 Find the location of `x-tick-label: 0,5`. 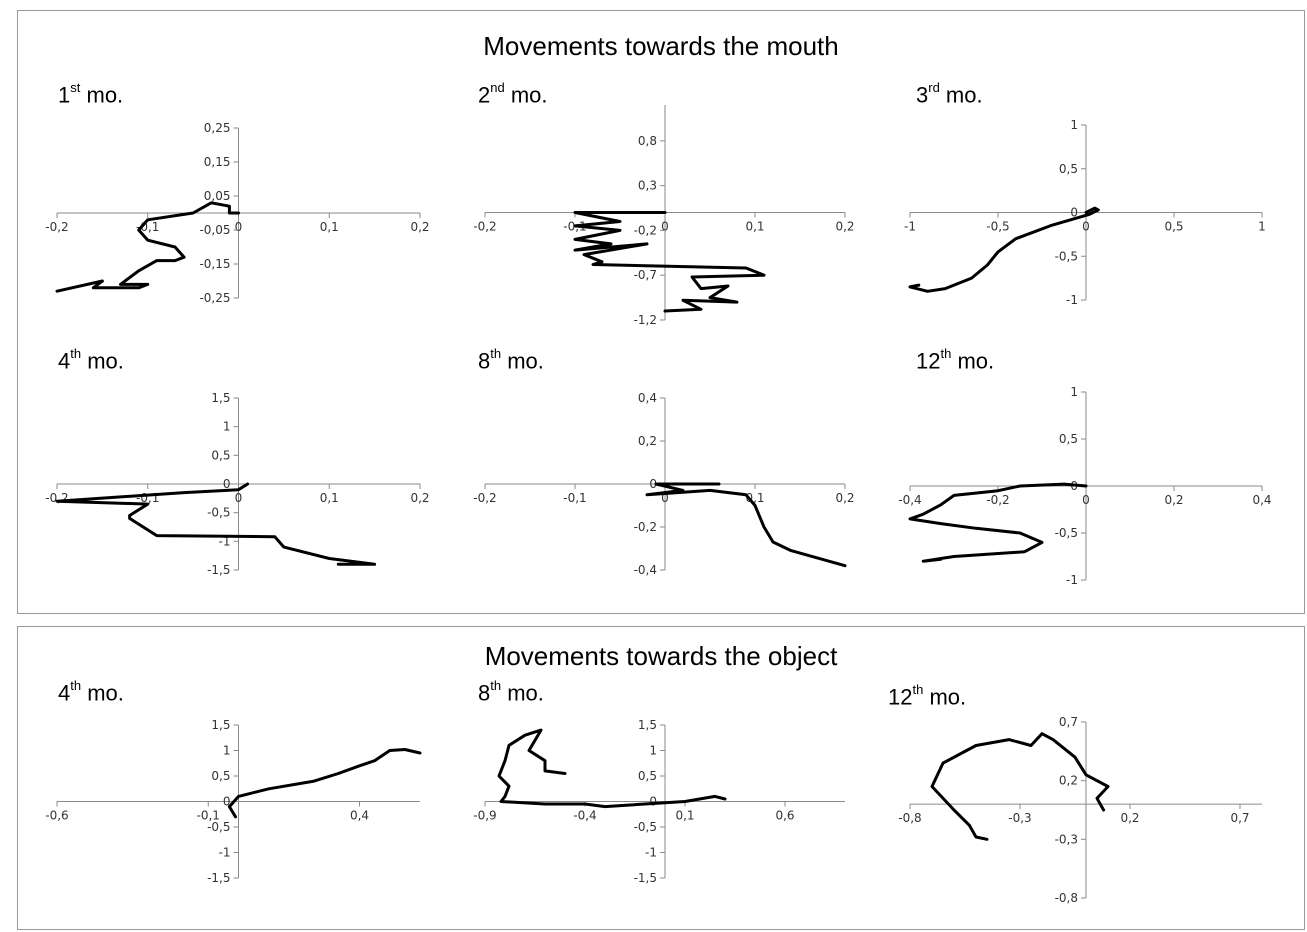

x-tick-label: 0,5 is located at coordinates (1173, 227).